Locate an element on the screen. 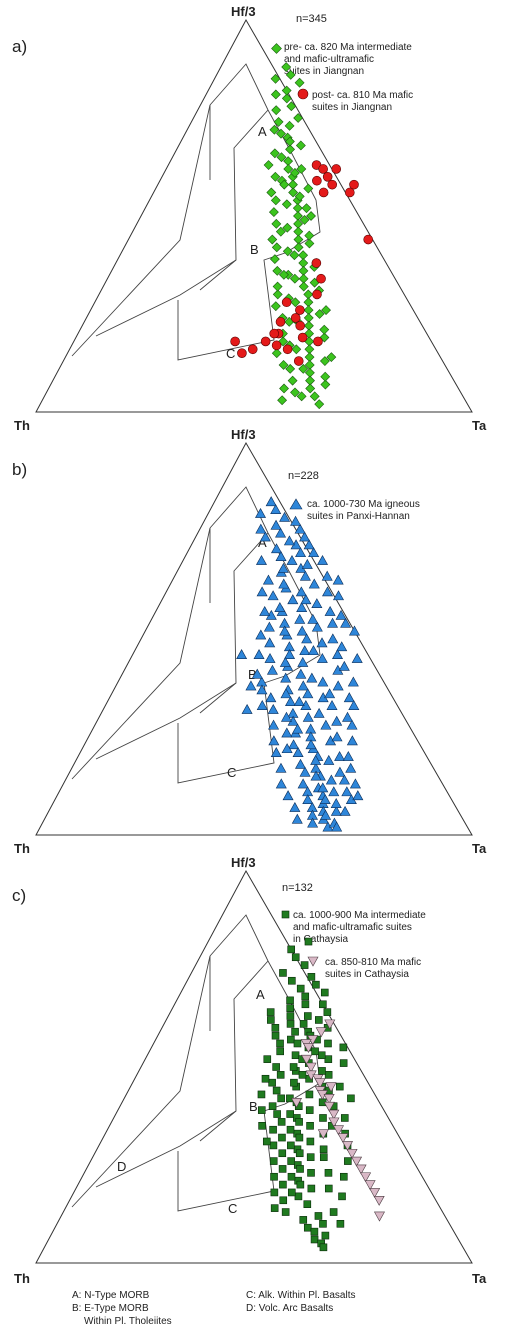 This screenshot has height=1331, width=512. legend-entry-0-line-0: pre- ca. 820 Ma intermediate is located at coordinates (348, 47).